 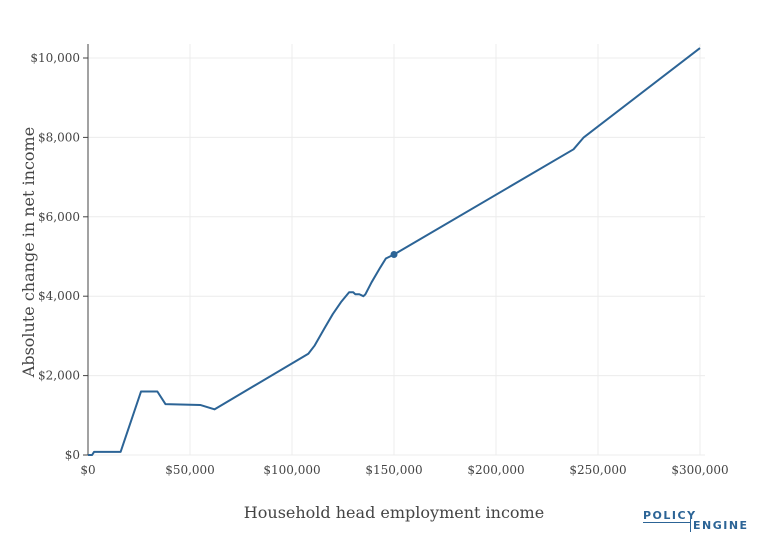 What do you see at coordinates (393, 470) in the screenshot?
I see `x-tick-label: $150,000` at bounding box center [393, 470].